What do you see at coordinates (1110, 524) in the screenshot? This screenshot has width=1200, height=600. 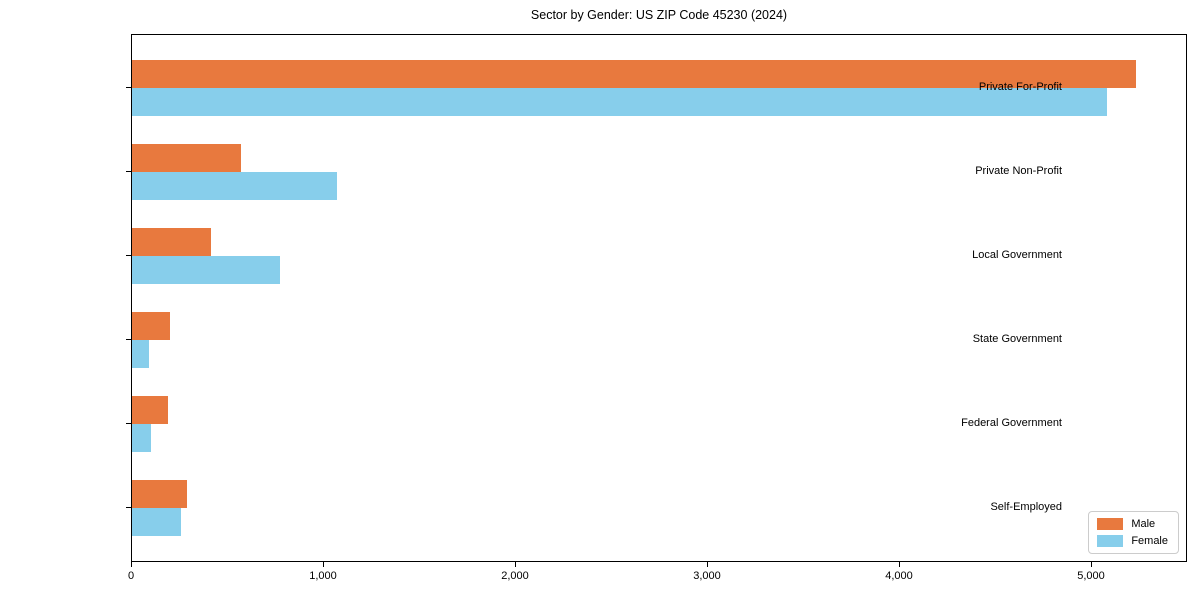 I see `male-swatch` at bounding box center [1110, 524].